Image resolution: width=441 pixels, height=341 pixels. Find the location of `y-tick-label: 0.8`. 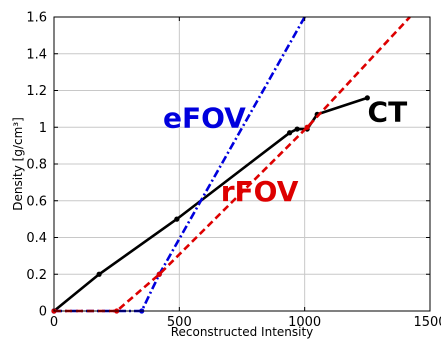

y-tick-label: 0.8 is located at coordinates (36, 165).